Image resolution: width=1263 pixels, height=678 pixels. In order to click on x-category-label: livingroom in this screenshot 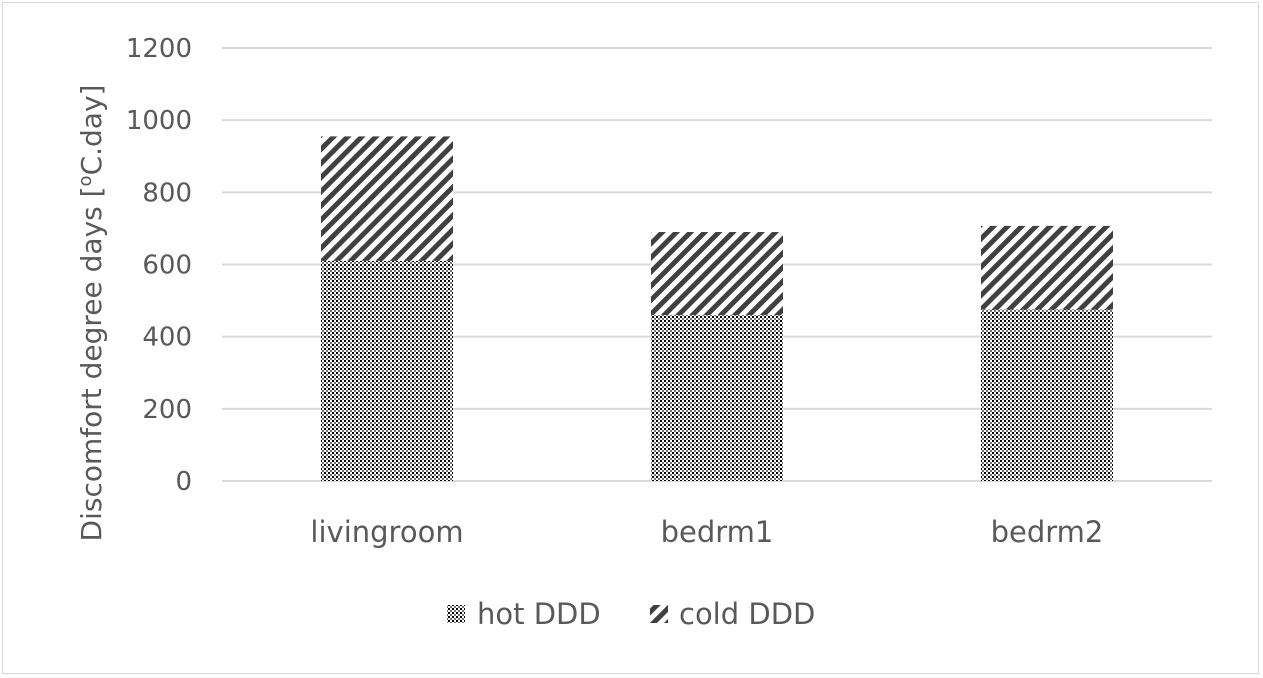, I will do `click(386, 532)`.